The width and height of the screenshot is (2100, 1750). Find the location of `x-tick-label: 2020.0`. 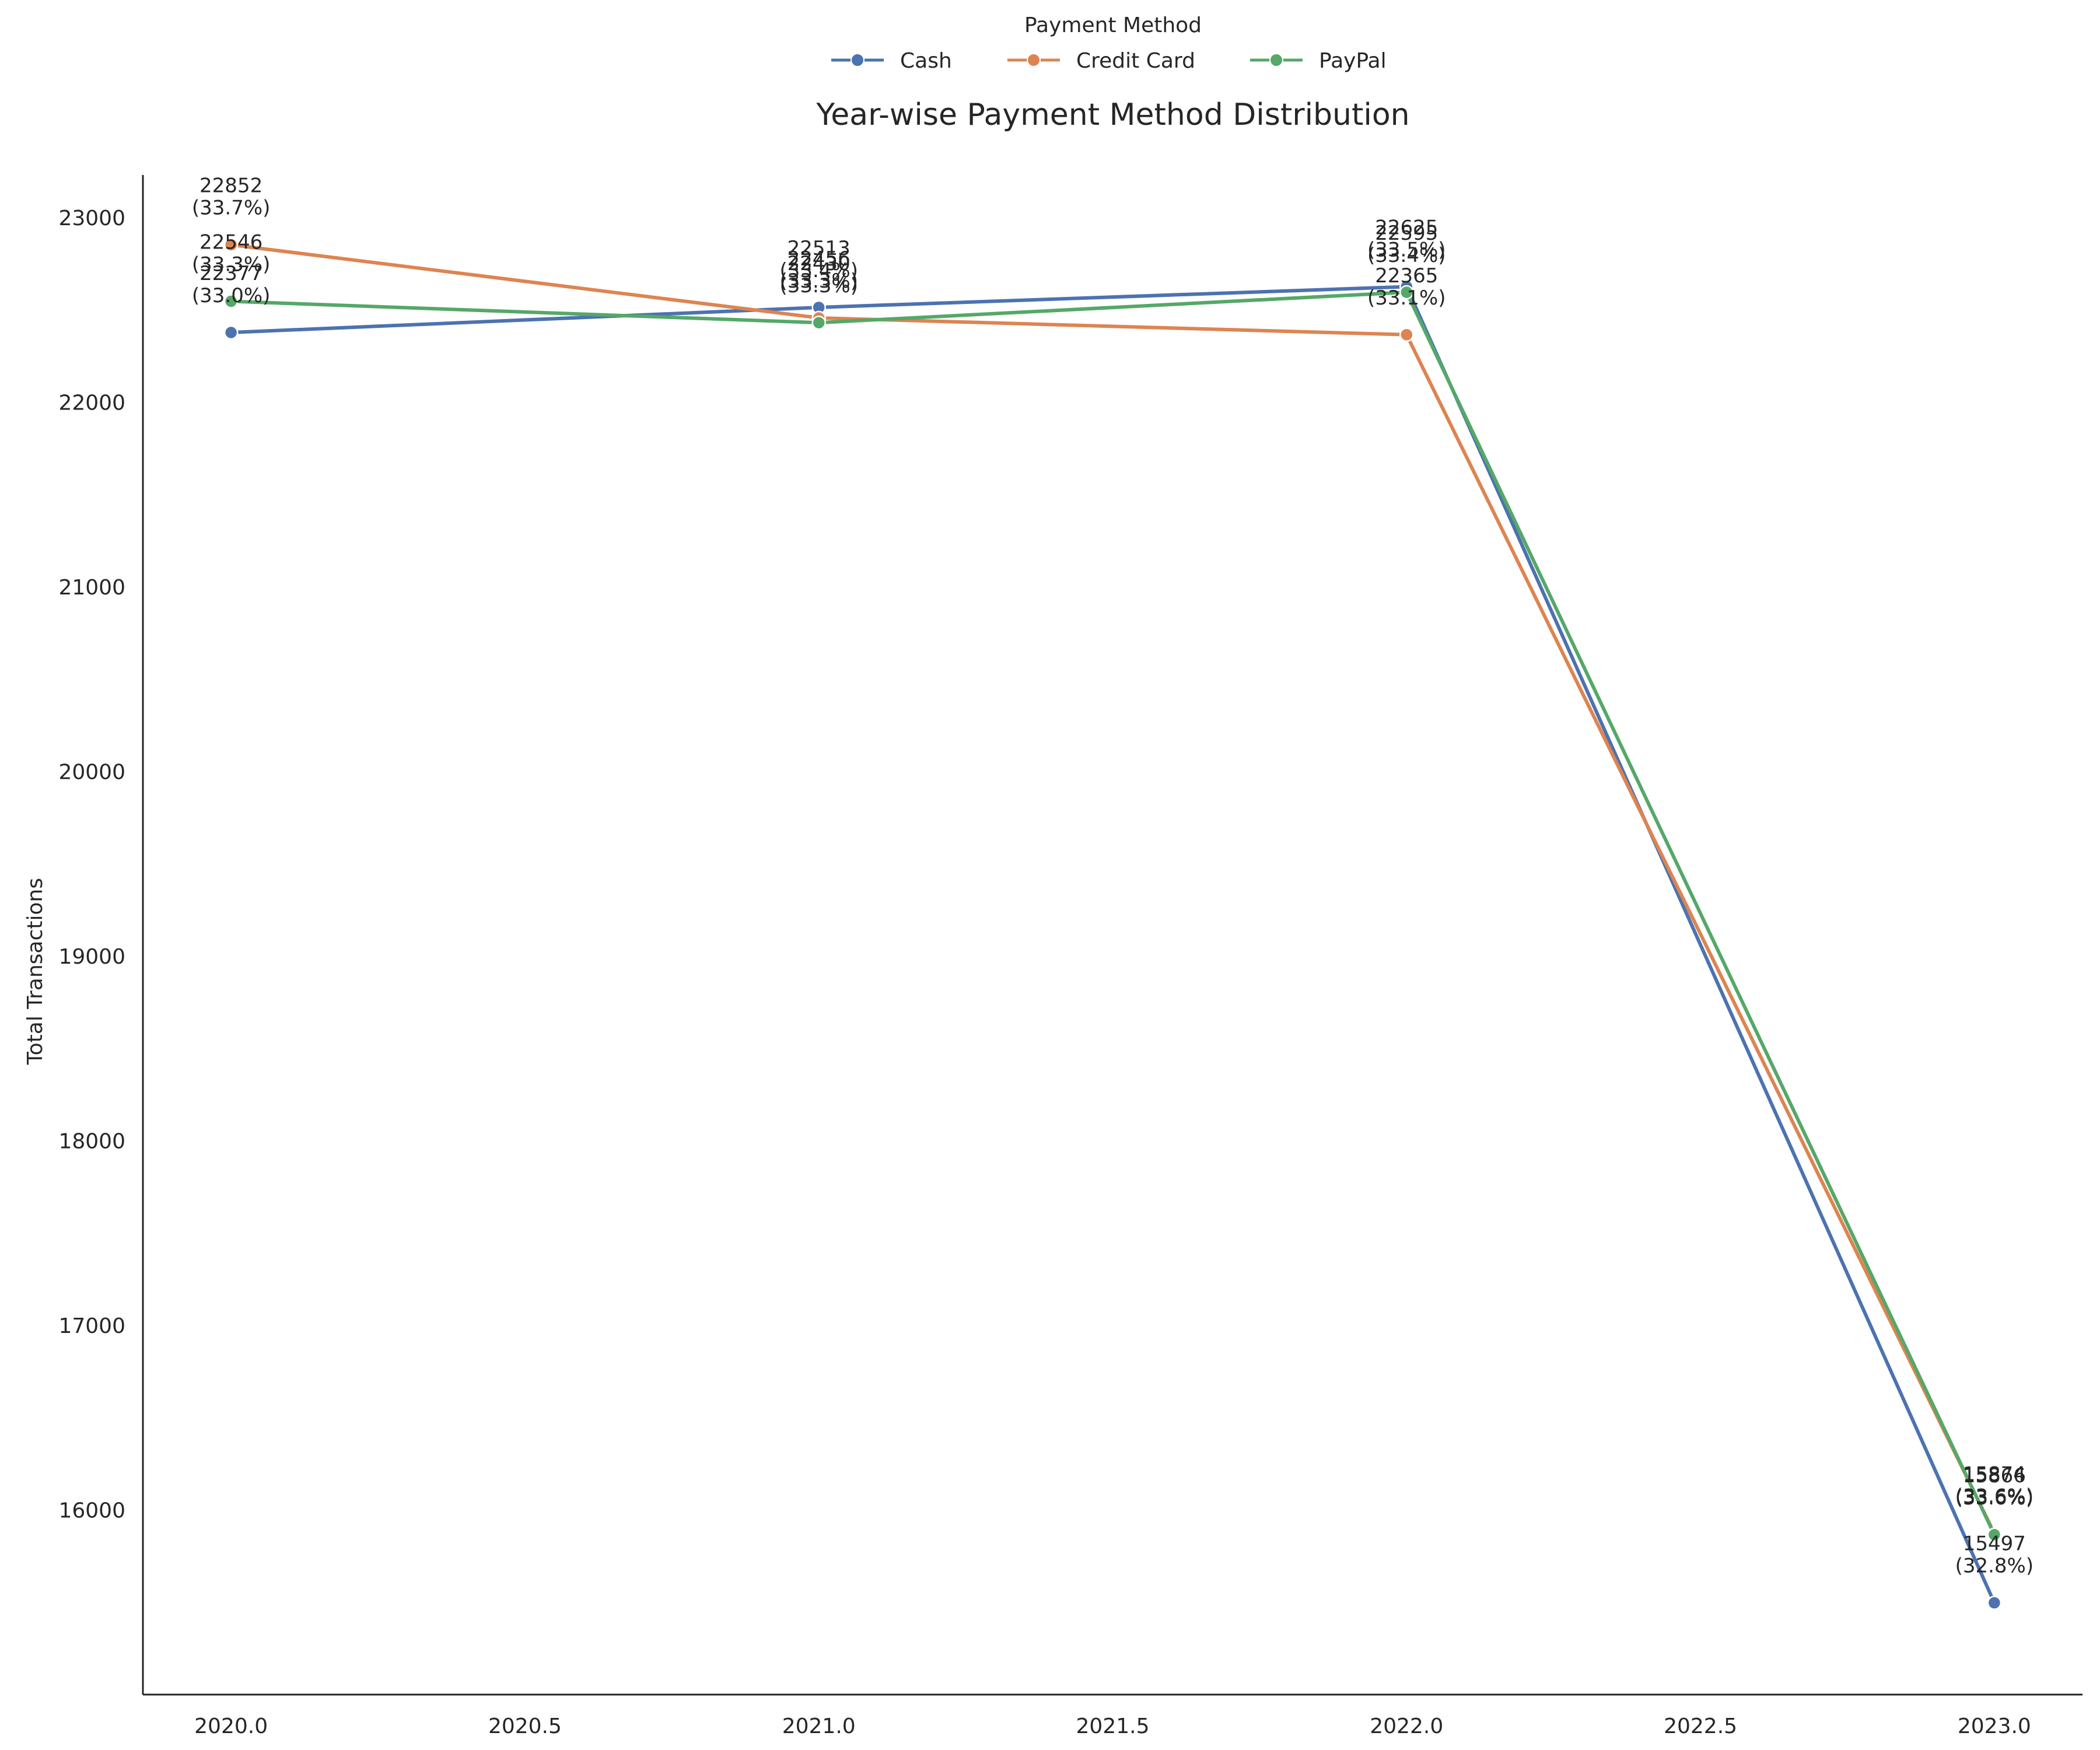

x-tick-label: 2020.0 is located at coordinates (231, 1726).